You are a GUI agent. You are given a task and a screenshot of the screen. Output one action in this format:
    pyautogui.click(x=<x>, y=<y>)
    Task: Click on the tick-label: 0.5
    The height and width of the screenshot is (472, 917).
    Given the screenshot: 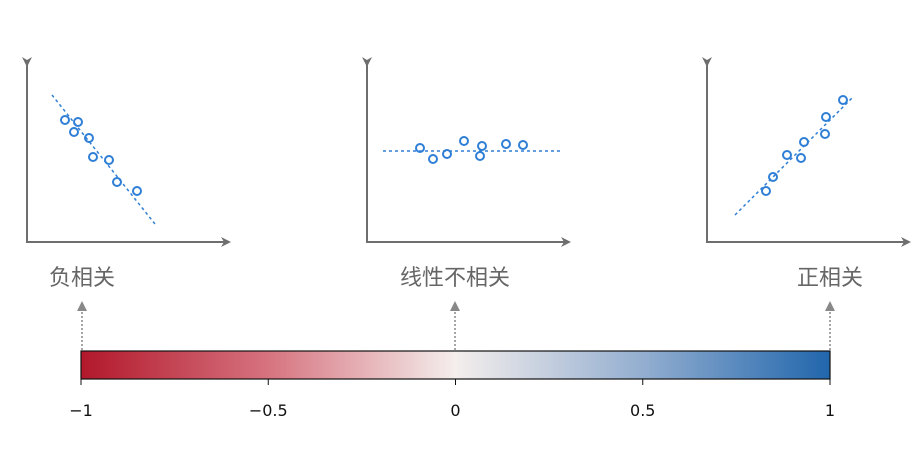 What is the action you would take?
    pyautogui.click(x=642, y=410)
    